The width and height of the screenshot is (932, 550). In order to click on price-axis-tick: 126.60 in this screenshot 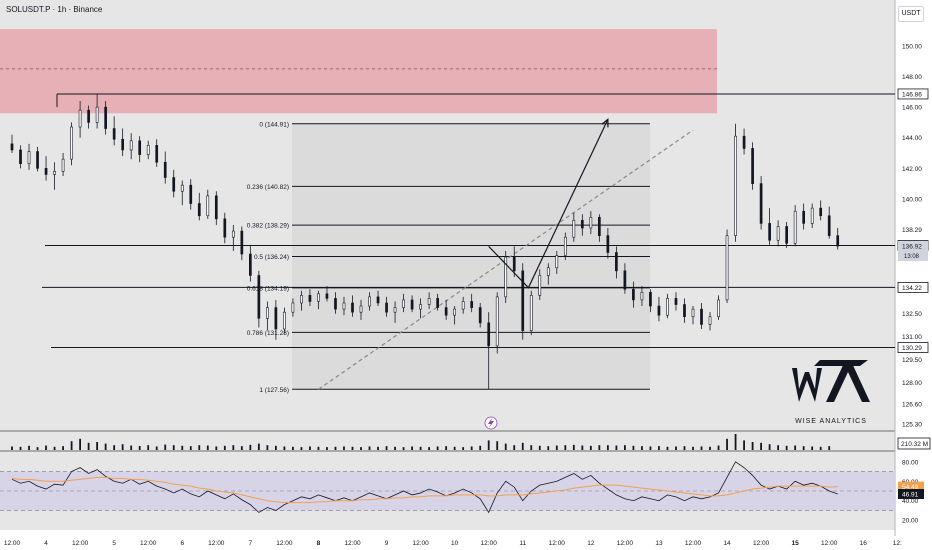, I will do `click(912, 404)`.